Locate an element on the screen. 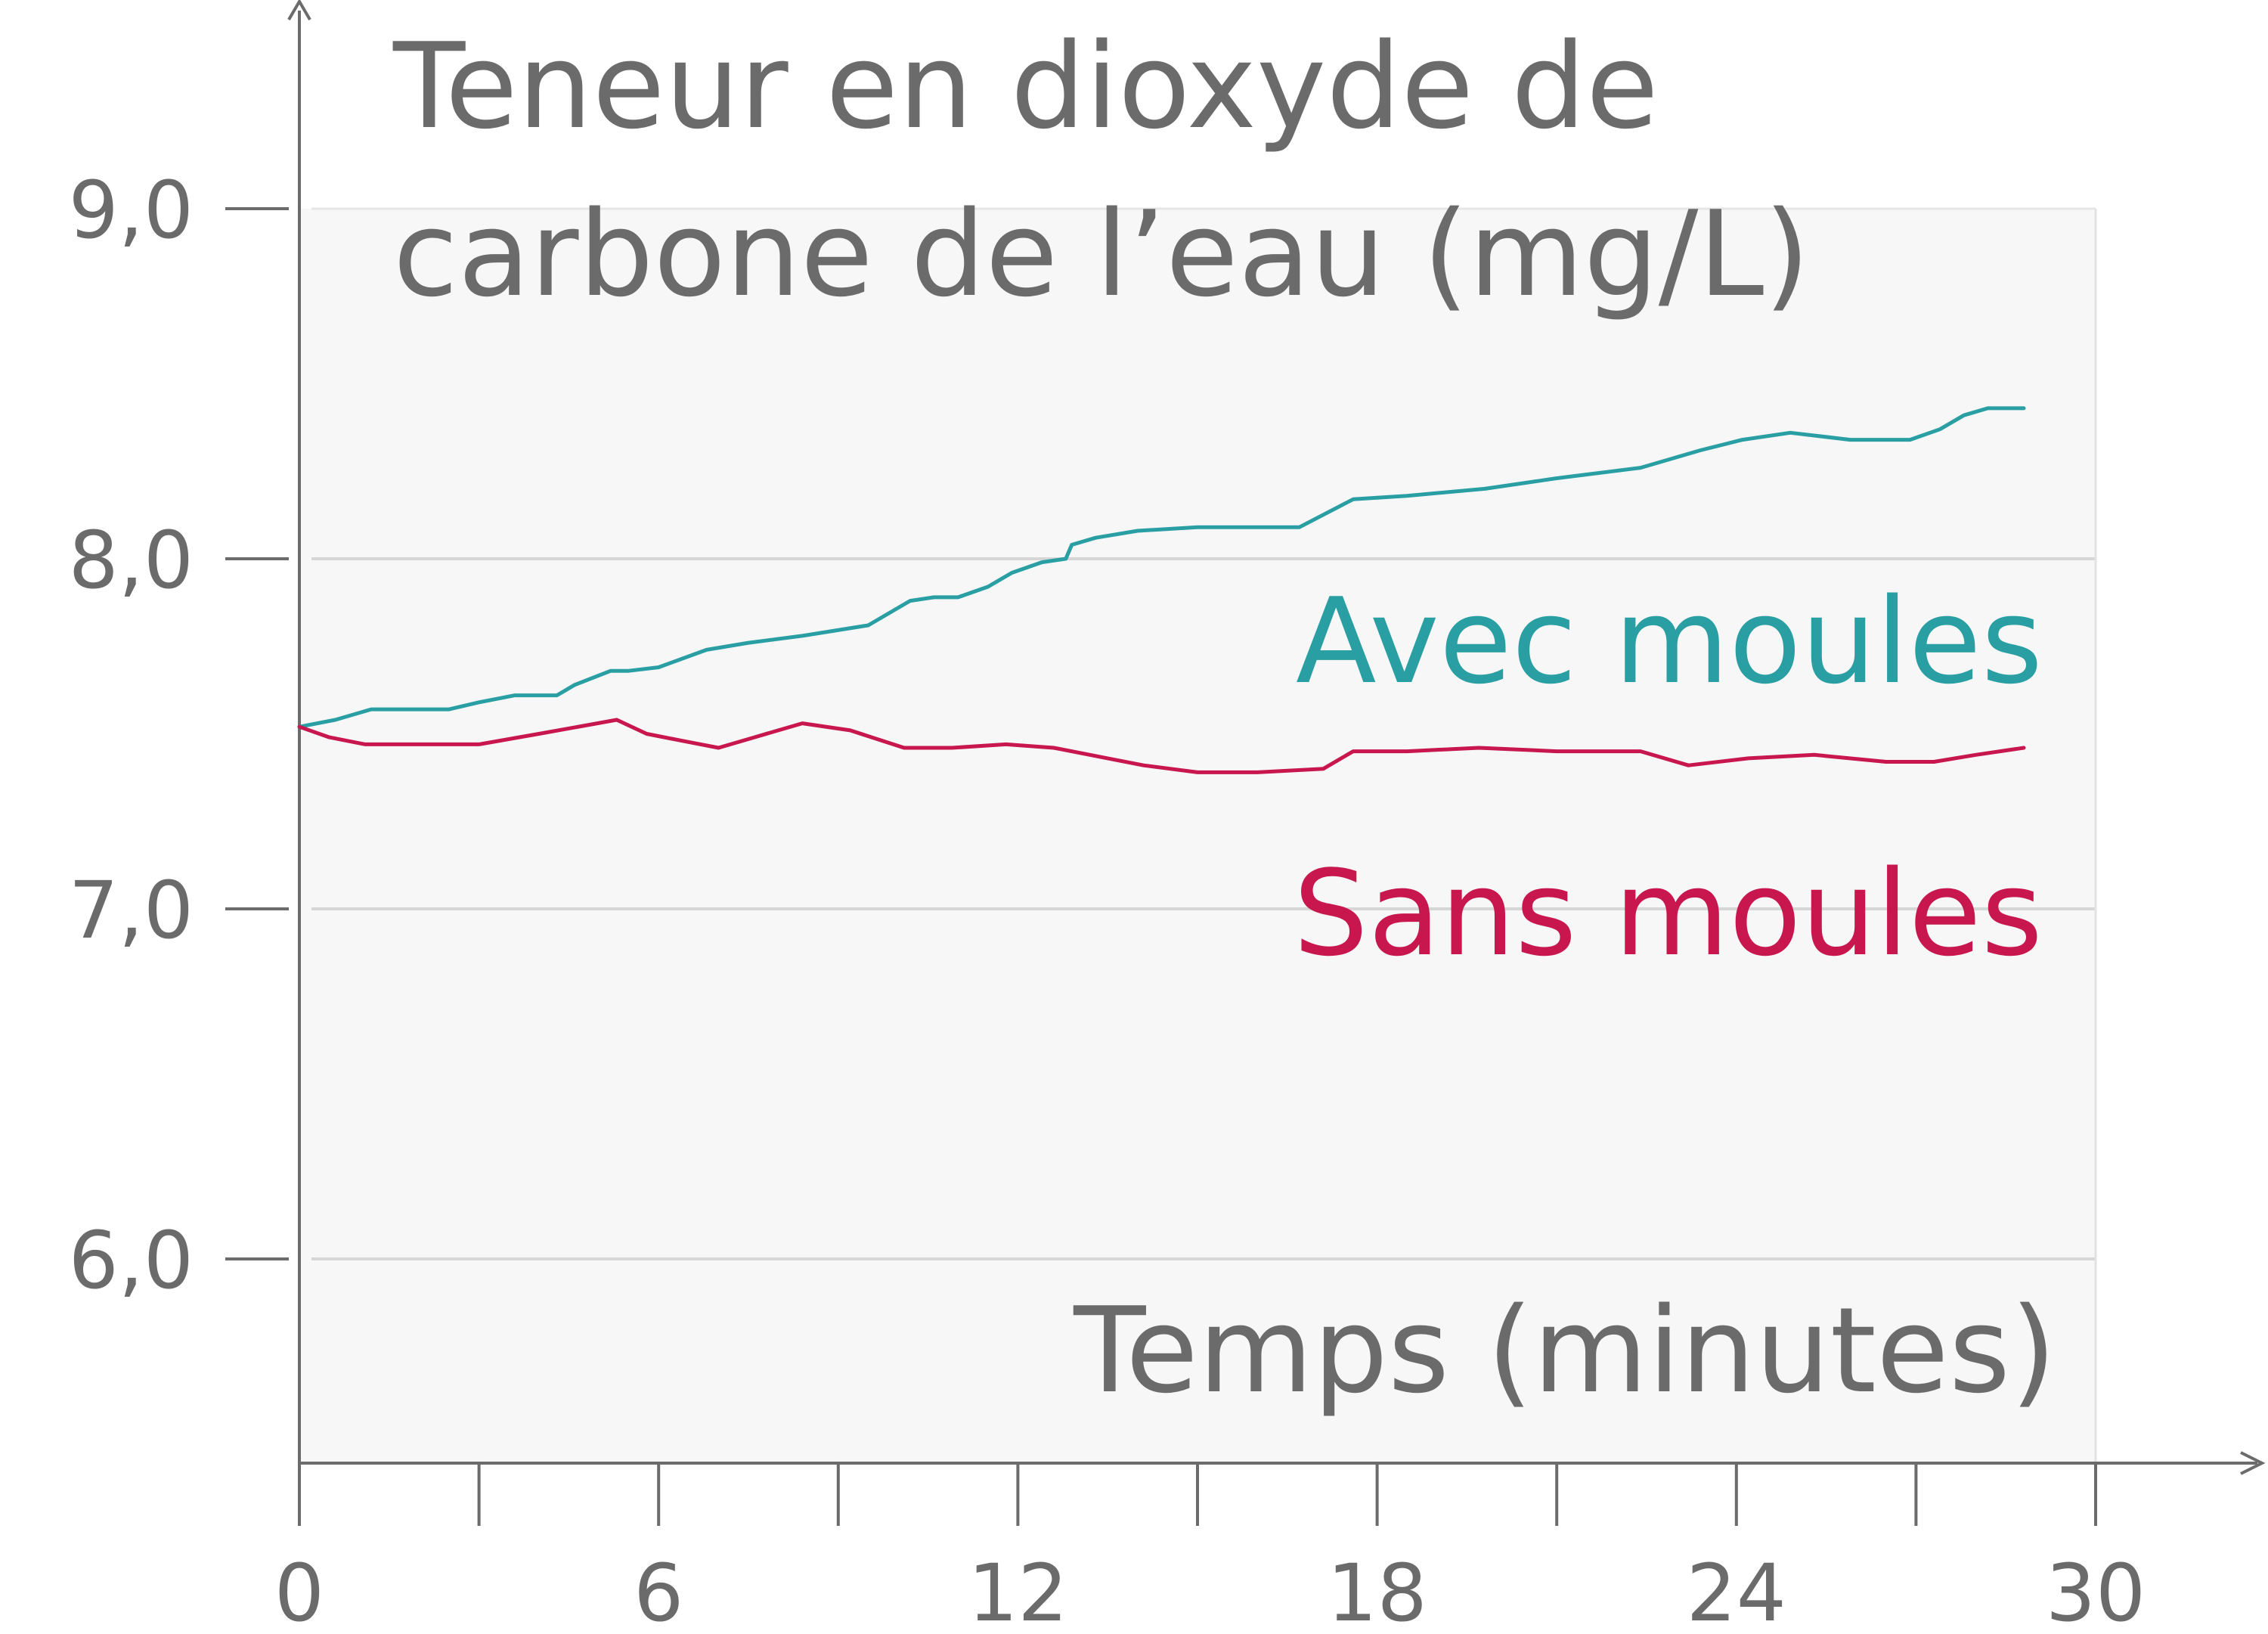 The image size is (2268, 1634). x-tick-label: 18 is located at coordinates (1377, 1591).